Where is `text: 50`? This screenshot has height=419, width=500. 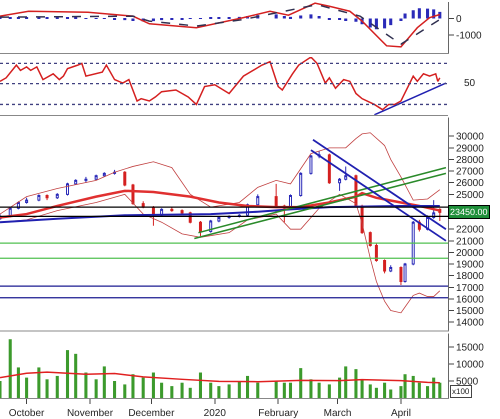 text: 50 is located at coordinates (470, 83).